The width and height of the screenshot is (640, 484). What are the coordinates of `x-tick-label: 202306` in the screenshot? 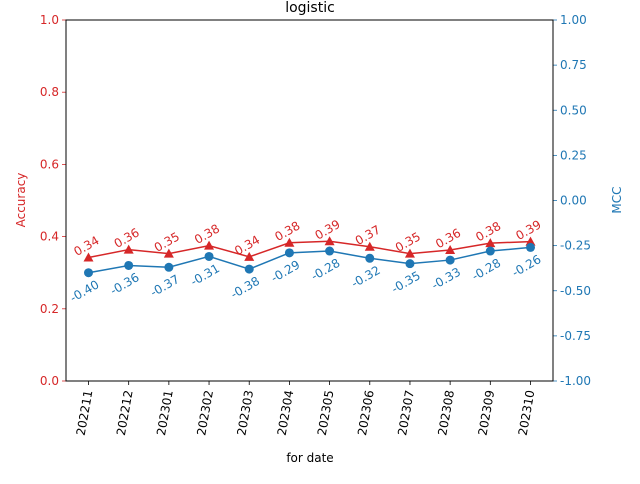 It's located at (366, 413).